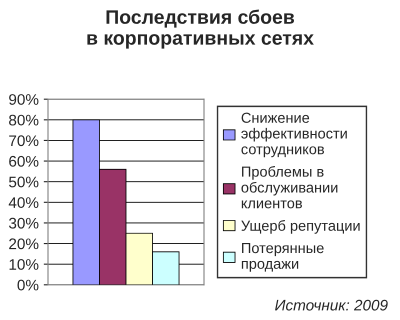 The width and height of the screenshot is (400, 320). What do you see at coordinates (283, 257) in the screenshot?
I see `legend-label: Потерянные продажи` at bounding box center [283, 257].